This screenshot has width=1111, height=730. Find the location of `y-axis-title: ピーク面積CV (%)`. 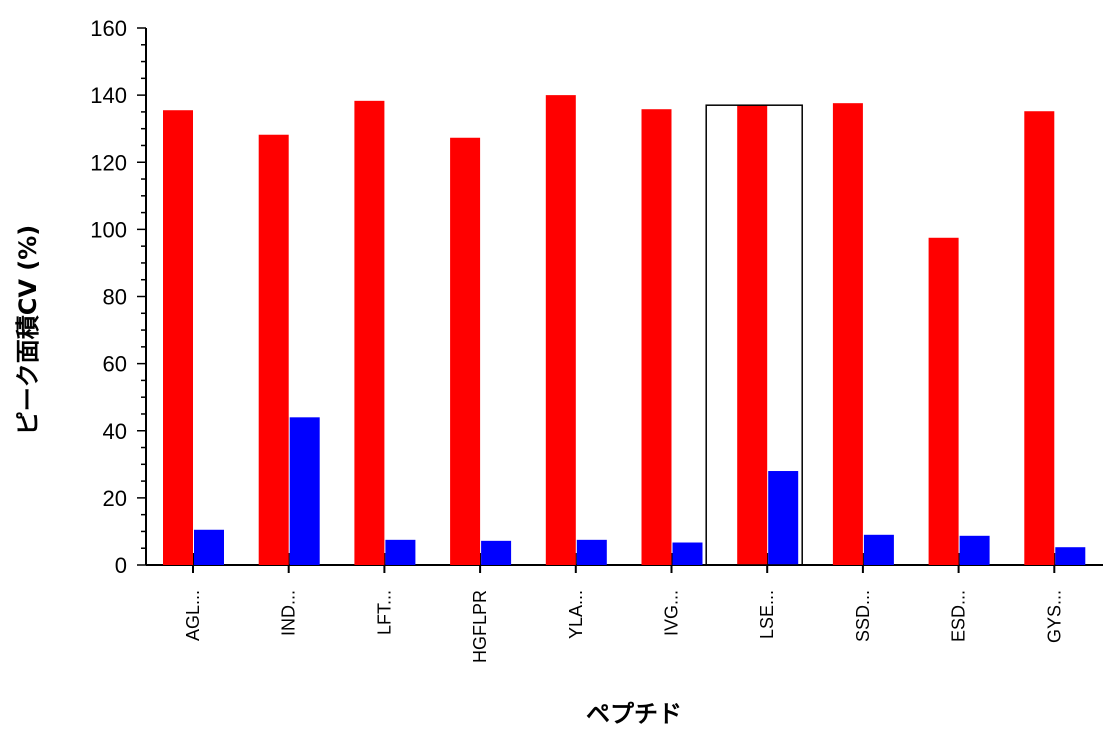

y-axis-title: ピーク面積CV (%) is located at coordinates (28, 330).